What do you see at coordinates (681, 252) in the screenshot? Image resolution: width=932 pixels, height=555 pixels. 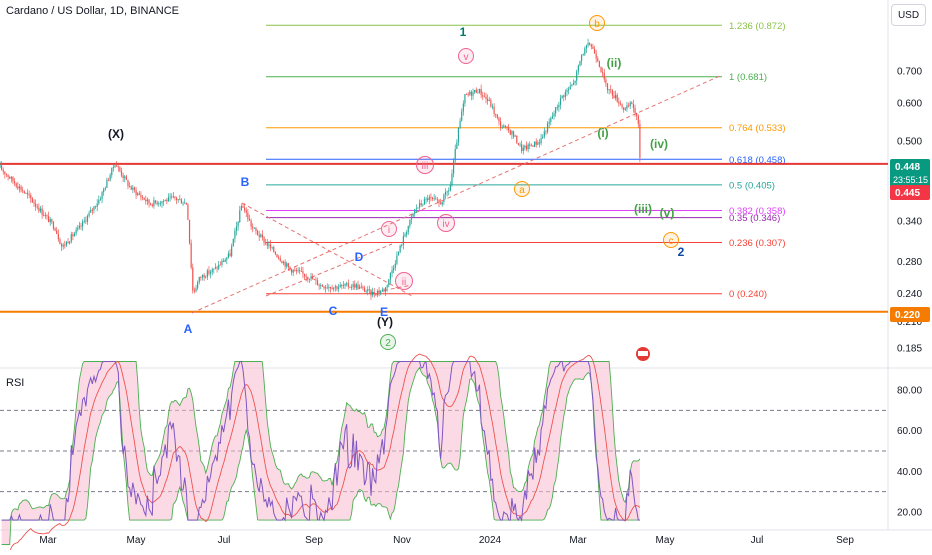 I see `wave-label: 2` at bounding box center [681, 252].